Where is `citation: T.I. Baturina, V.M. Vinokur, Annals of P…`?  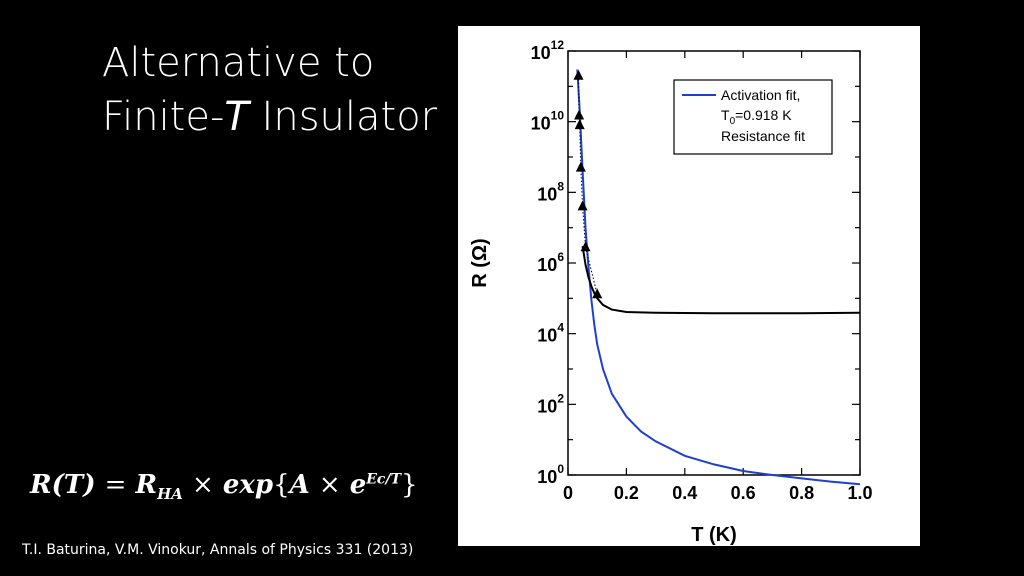 citation: T.I. Baturina, V.M. Vinokur, Annals of P… is located at coordinates (218, 550).